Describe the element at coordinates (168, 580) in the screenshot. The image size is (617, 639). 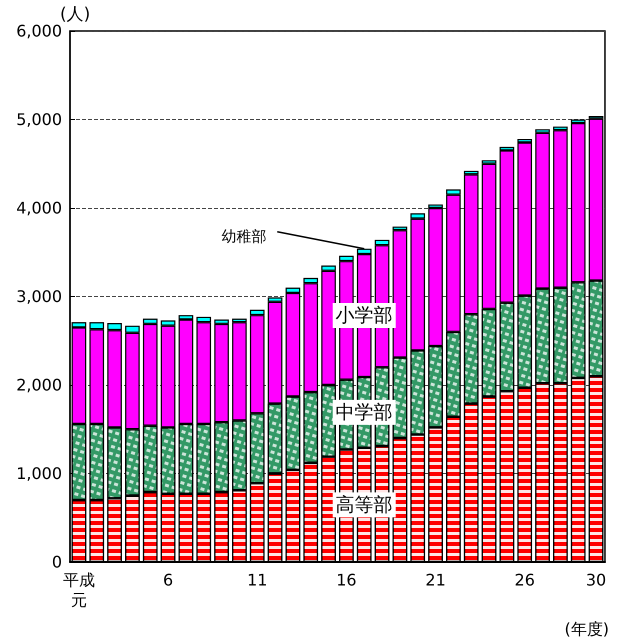
I see `x-tick-label: 6` at that location.